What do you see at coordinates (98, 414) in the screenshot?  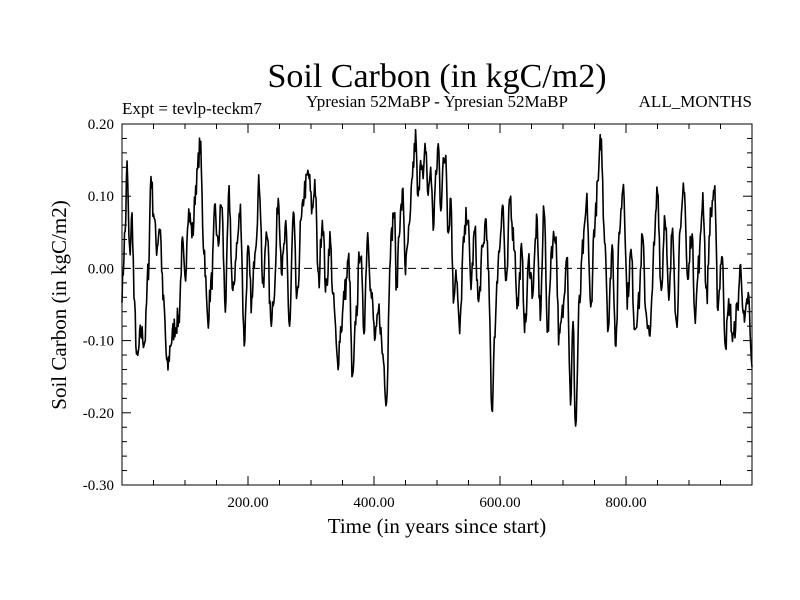 I see `y-tick-label: -0.20` at bounding box center [98, 414].